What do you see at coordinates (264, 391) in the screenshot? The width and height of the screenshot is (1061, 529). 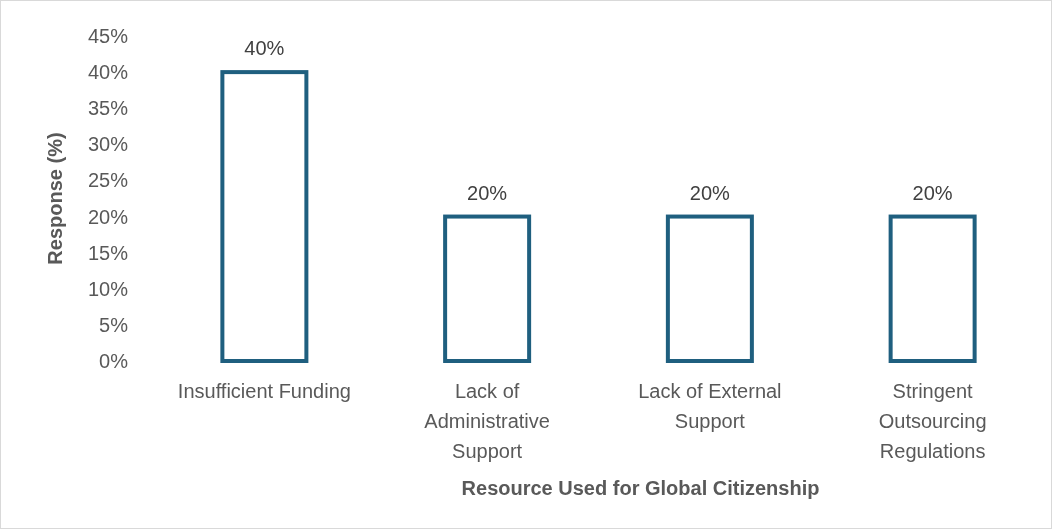 I see `x-tick-label: Insufficient Funding` at bounding box center [264, 391].